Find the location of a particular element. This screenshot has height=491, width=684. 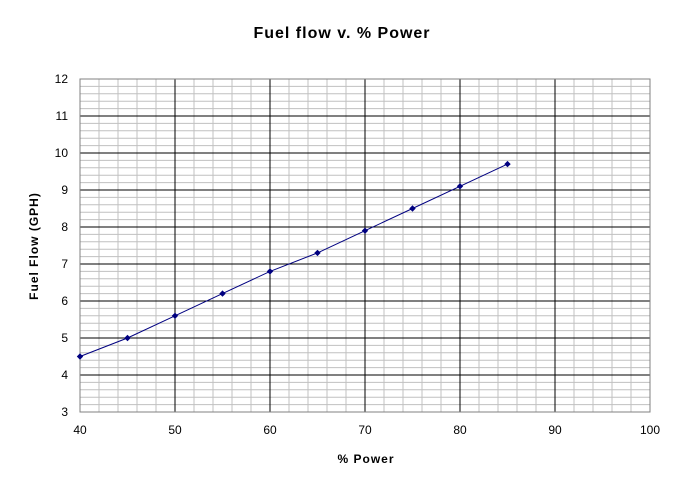

y-tick-label: 11 is located at coordinates (62, 116).